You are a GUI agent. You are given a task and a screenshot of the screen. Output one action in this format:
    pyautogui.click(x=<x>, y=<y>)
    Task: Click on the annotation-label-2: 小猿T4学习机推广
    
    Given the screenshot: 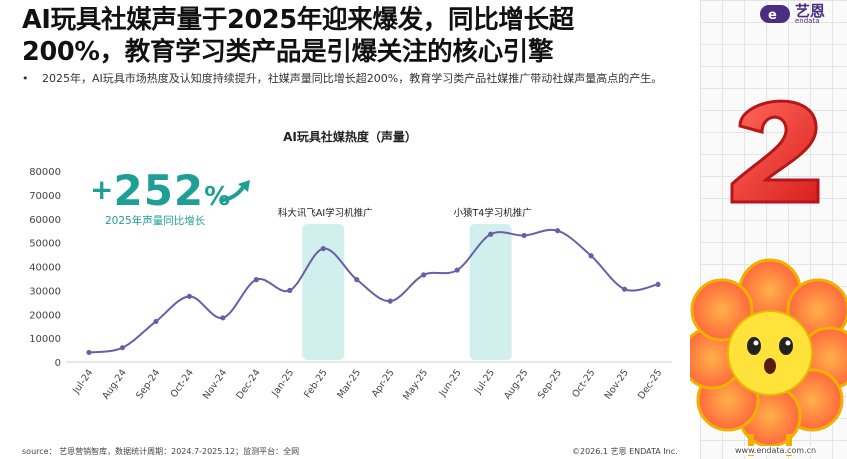 What is the action you would take?
    pyautogui.click(x=492, y=213)
    